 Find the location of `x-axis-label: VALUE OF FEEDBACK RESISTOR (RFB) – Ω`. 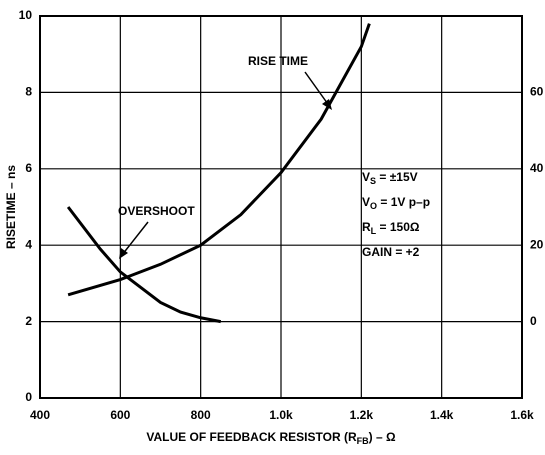

x-axis-label: VALUE OF FEEDBACK RESISTOR (RFB) – Ω is located at coordinates (271, 438).